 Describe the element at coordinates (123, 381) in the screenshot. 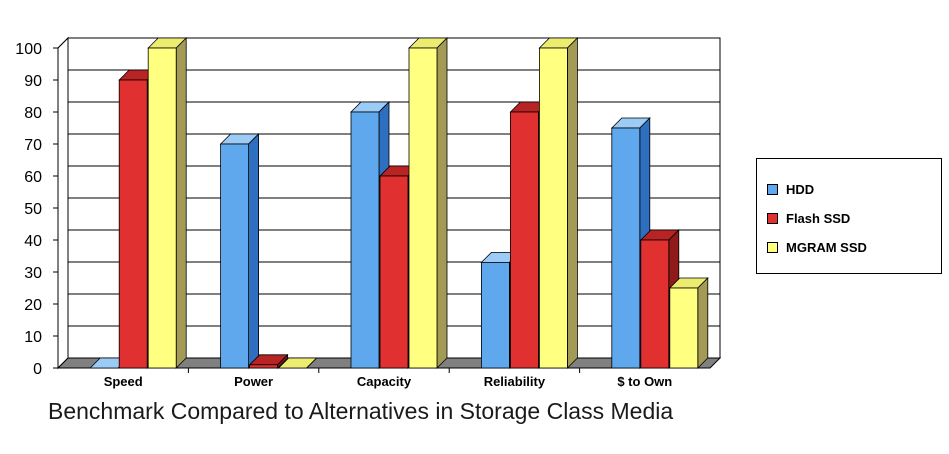

I see `x-tick-label: Speed` at that location.